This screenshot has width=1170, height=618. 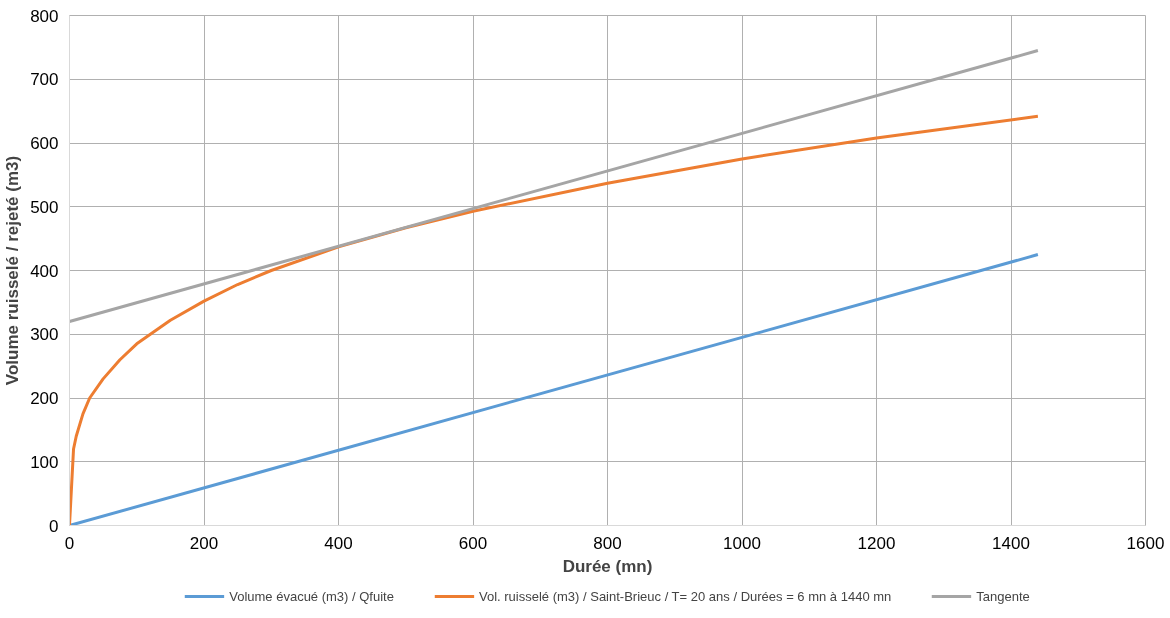 I want to click on y-tick-label: 300, so click(x=44, y=335).